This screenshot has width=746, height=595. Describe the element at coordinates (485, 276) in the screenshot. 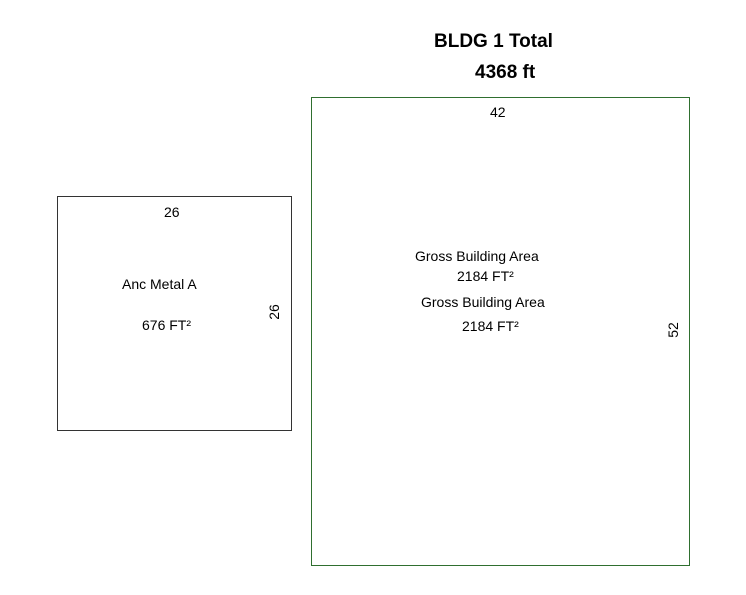

I see `main-area-1: 2184 FT²` at that location.